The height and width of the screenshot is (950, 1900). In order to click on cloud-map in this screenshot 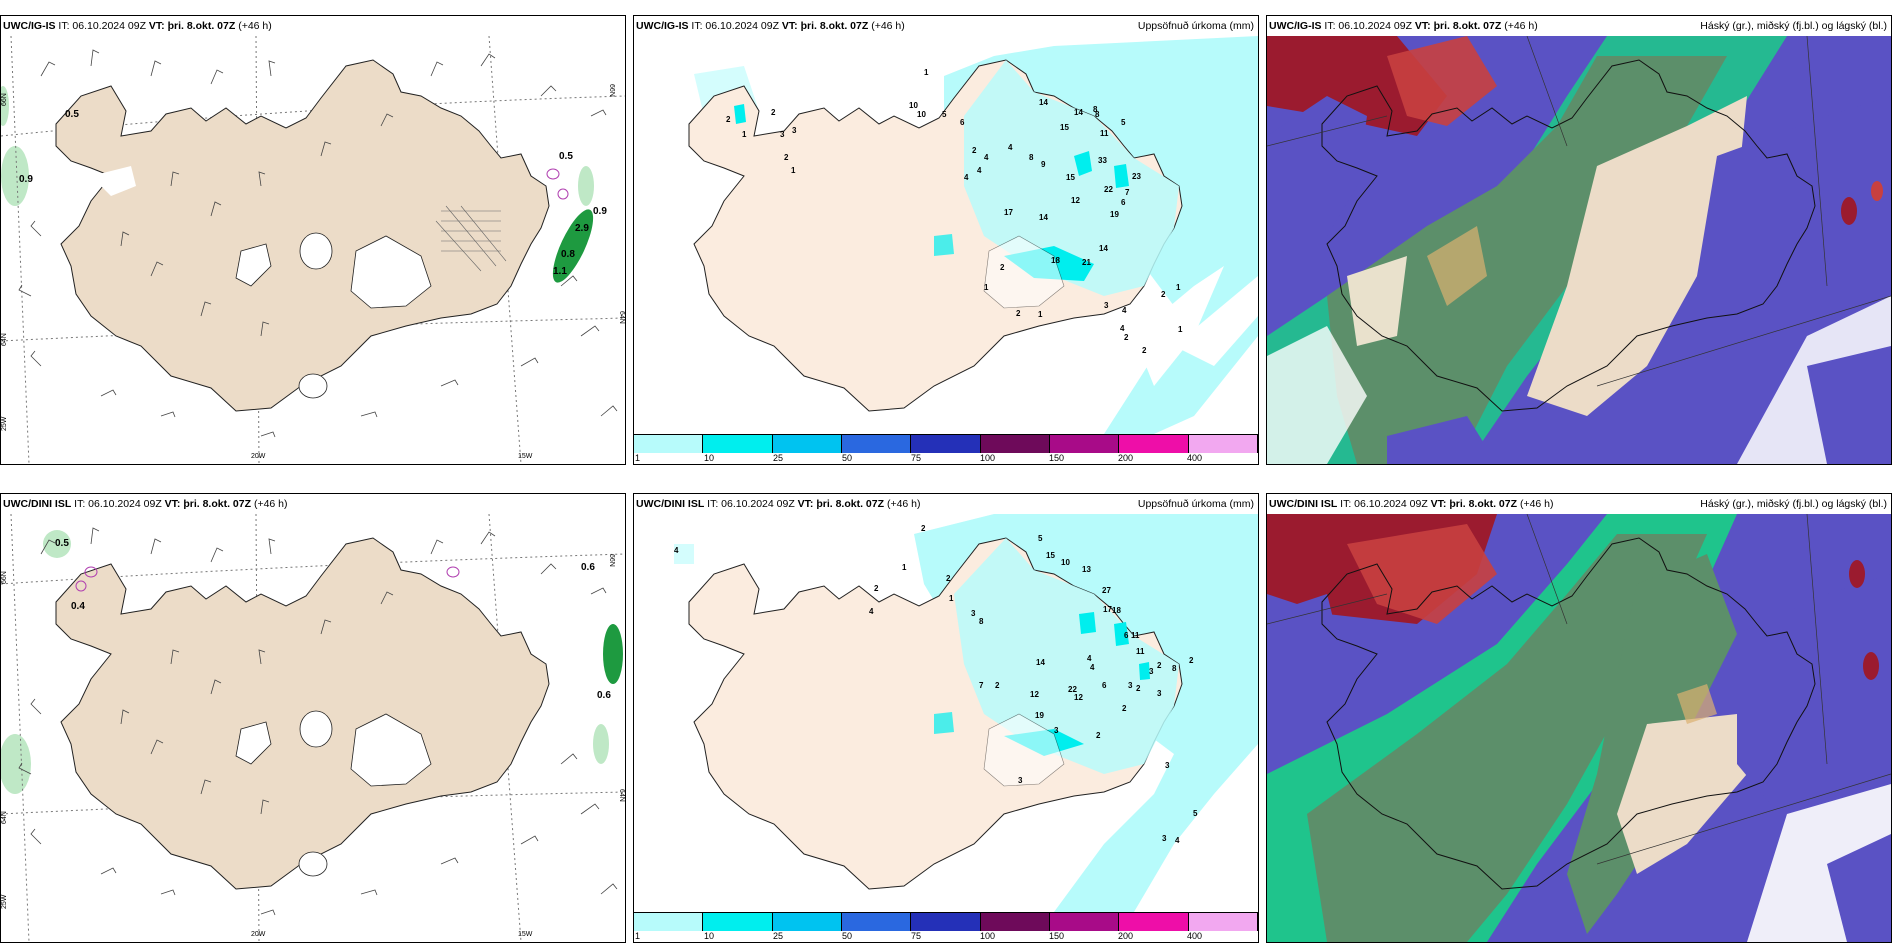, I will do `click(1579, 728)`.